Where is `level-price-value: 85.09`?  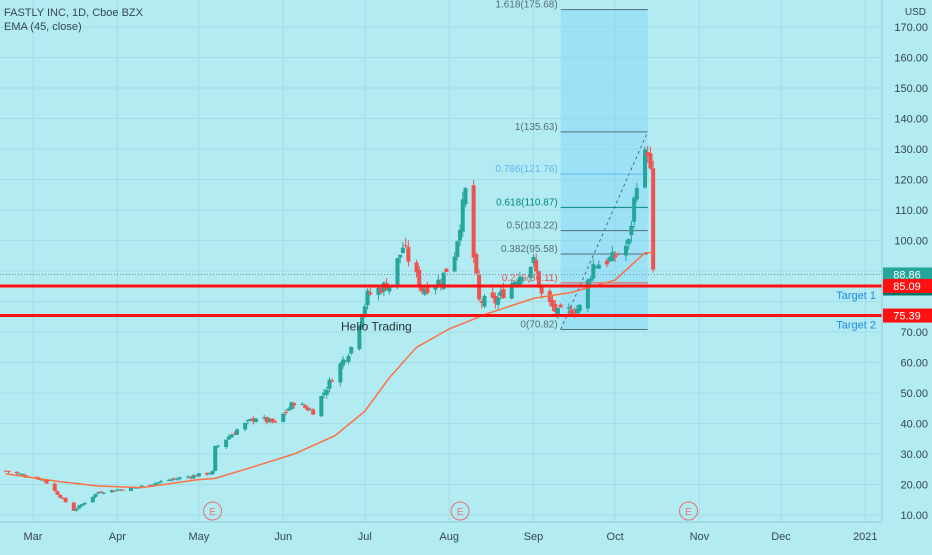
level-price-value: 85.09 is located at coordinates (907, 287).